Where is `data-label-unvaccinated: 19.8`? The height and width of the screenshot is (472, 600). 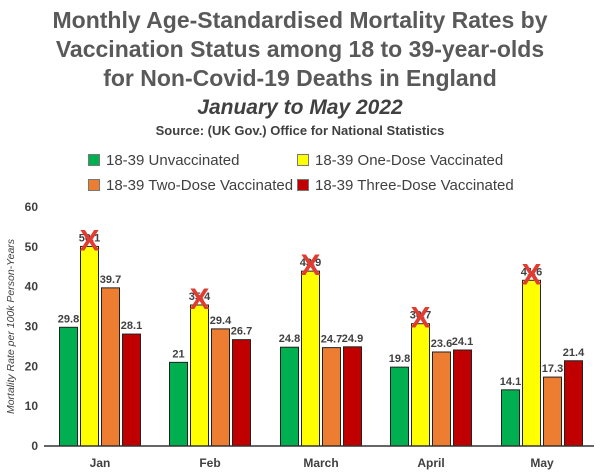 data-label-unvaccinated: 19.8 is located at coordinates (399, 359).